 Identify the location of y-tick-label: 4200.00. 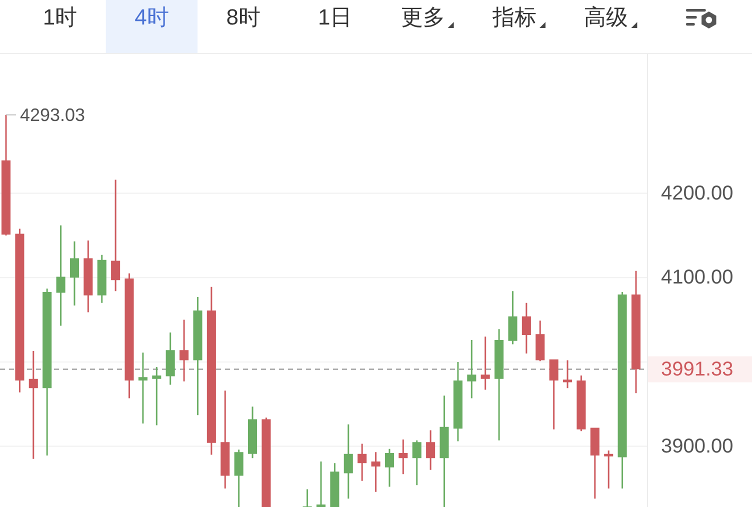
(697, 193).